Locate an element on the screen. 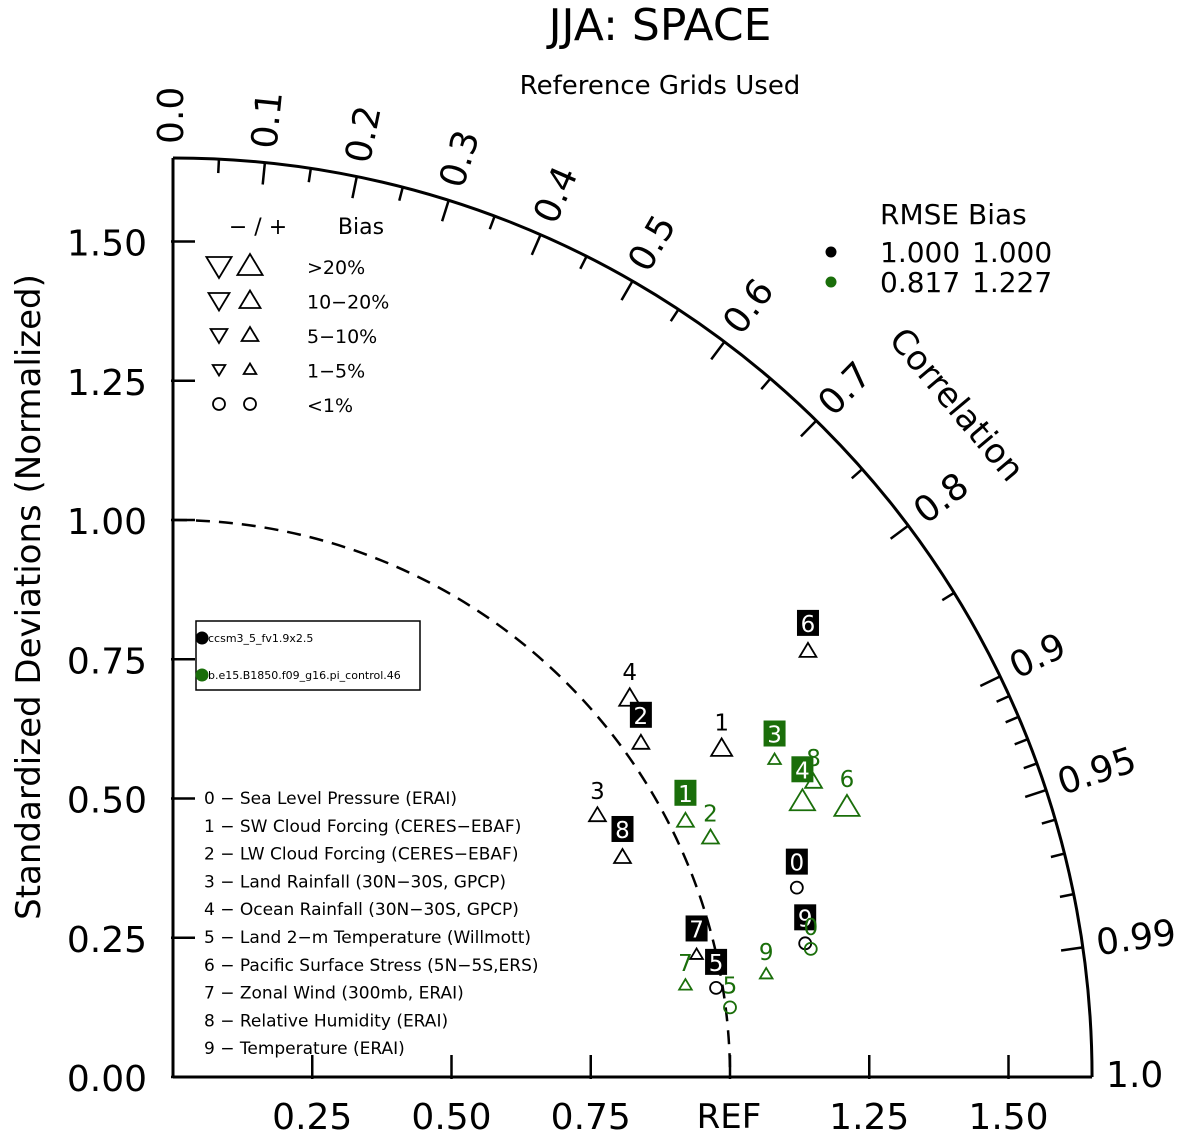 The image size is (1179, 1135). data-point: 8 is located at coordinates (813, 767).